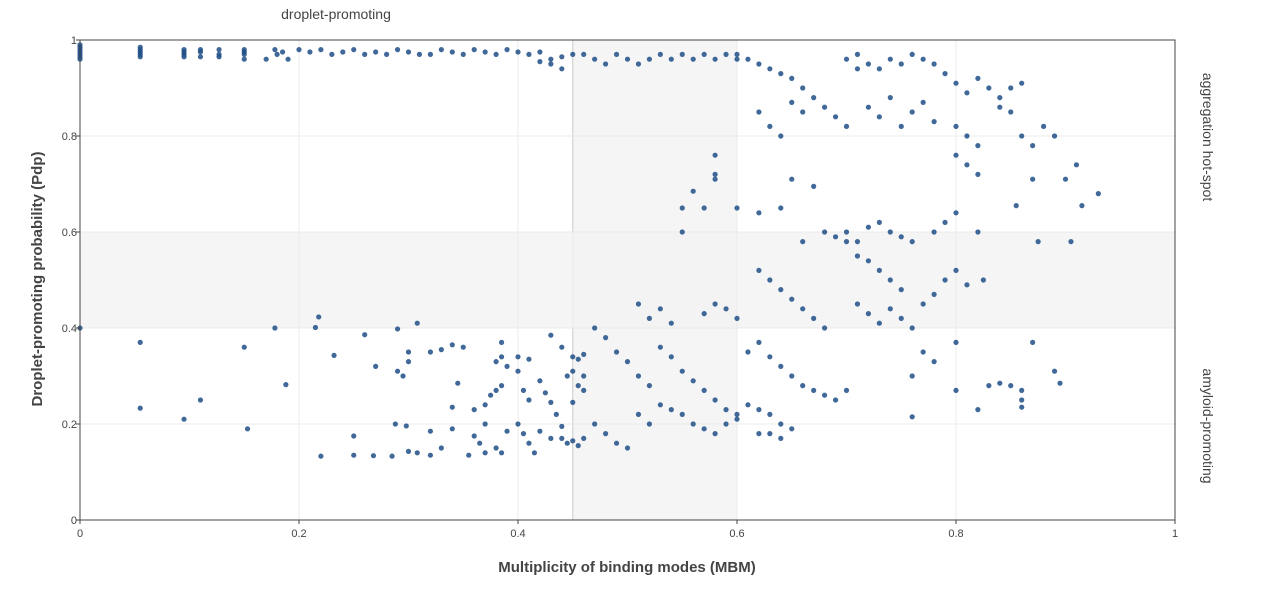 The width and height of the screenshot is (1275, 600). What do you see at coordinates (955, 534) in the screenshot?
I see `x-tick-label: 0.8` at bounding box center [955, 534].